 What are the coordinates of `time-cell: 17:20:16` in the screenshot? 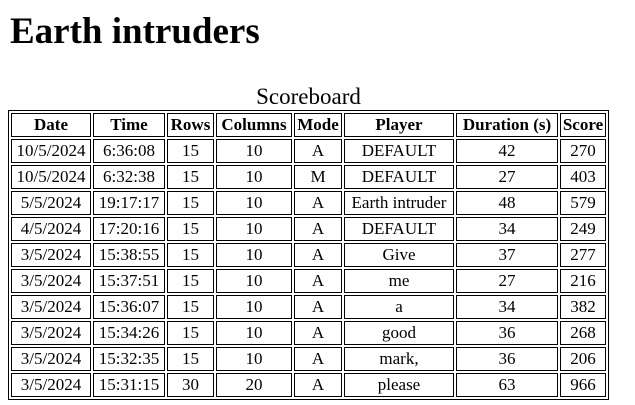 It's located at (129, 229).